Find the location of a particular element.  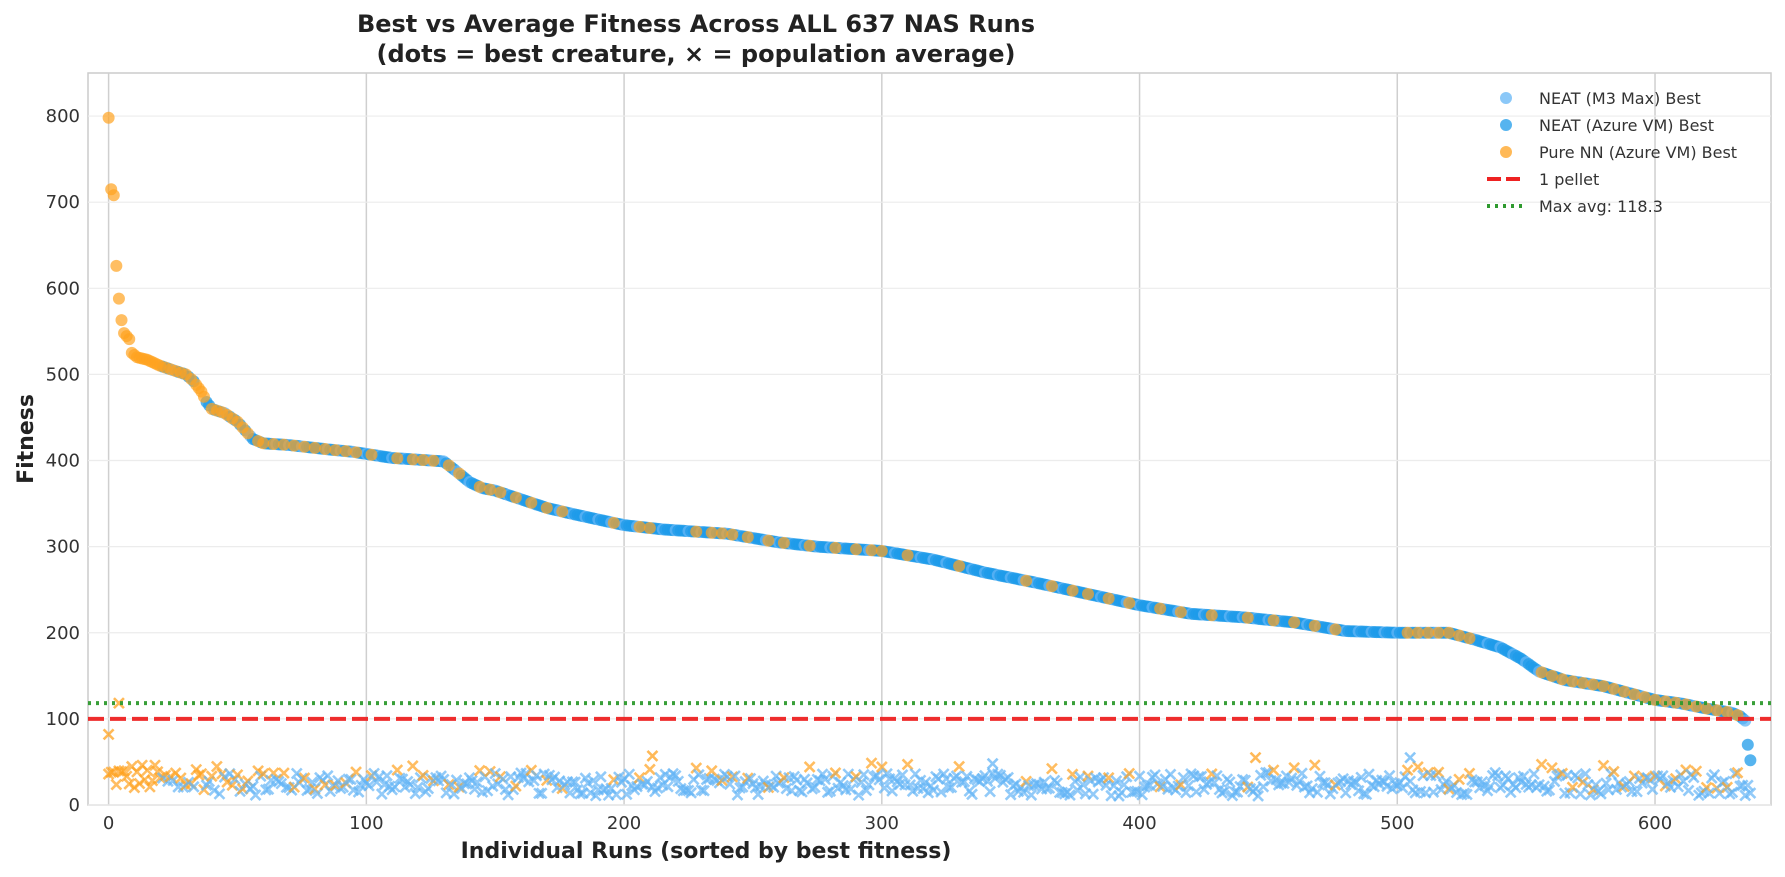

y-tick-label: 700 is located at coordinates (63, 202).